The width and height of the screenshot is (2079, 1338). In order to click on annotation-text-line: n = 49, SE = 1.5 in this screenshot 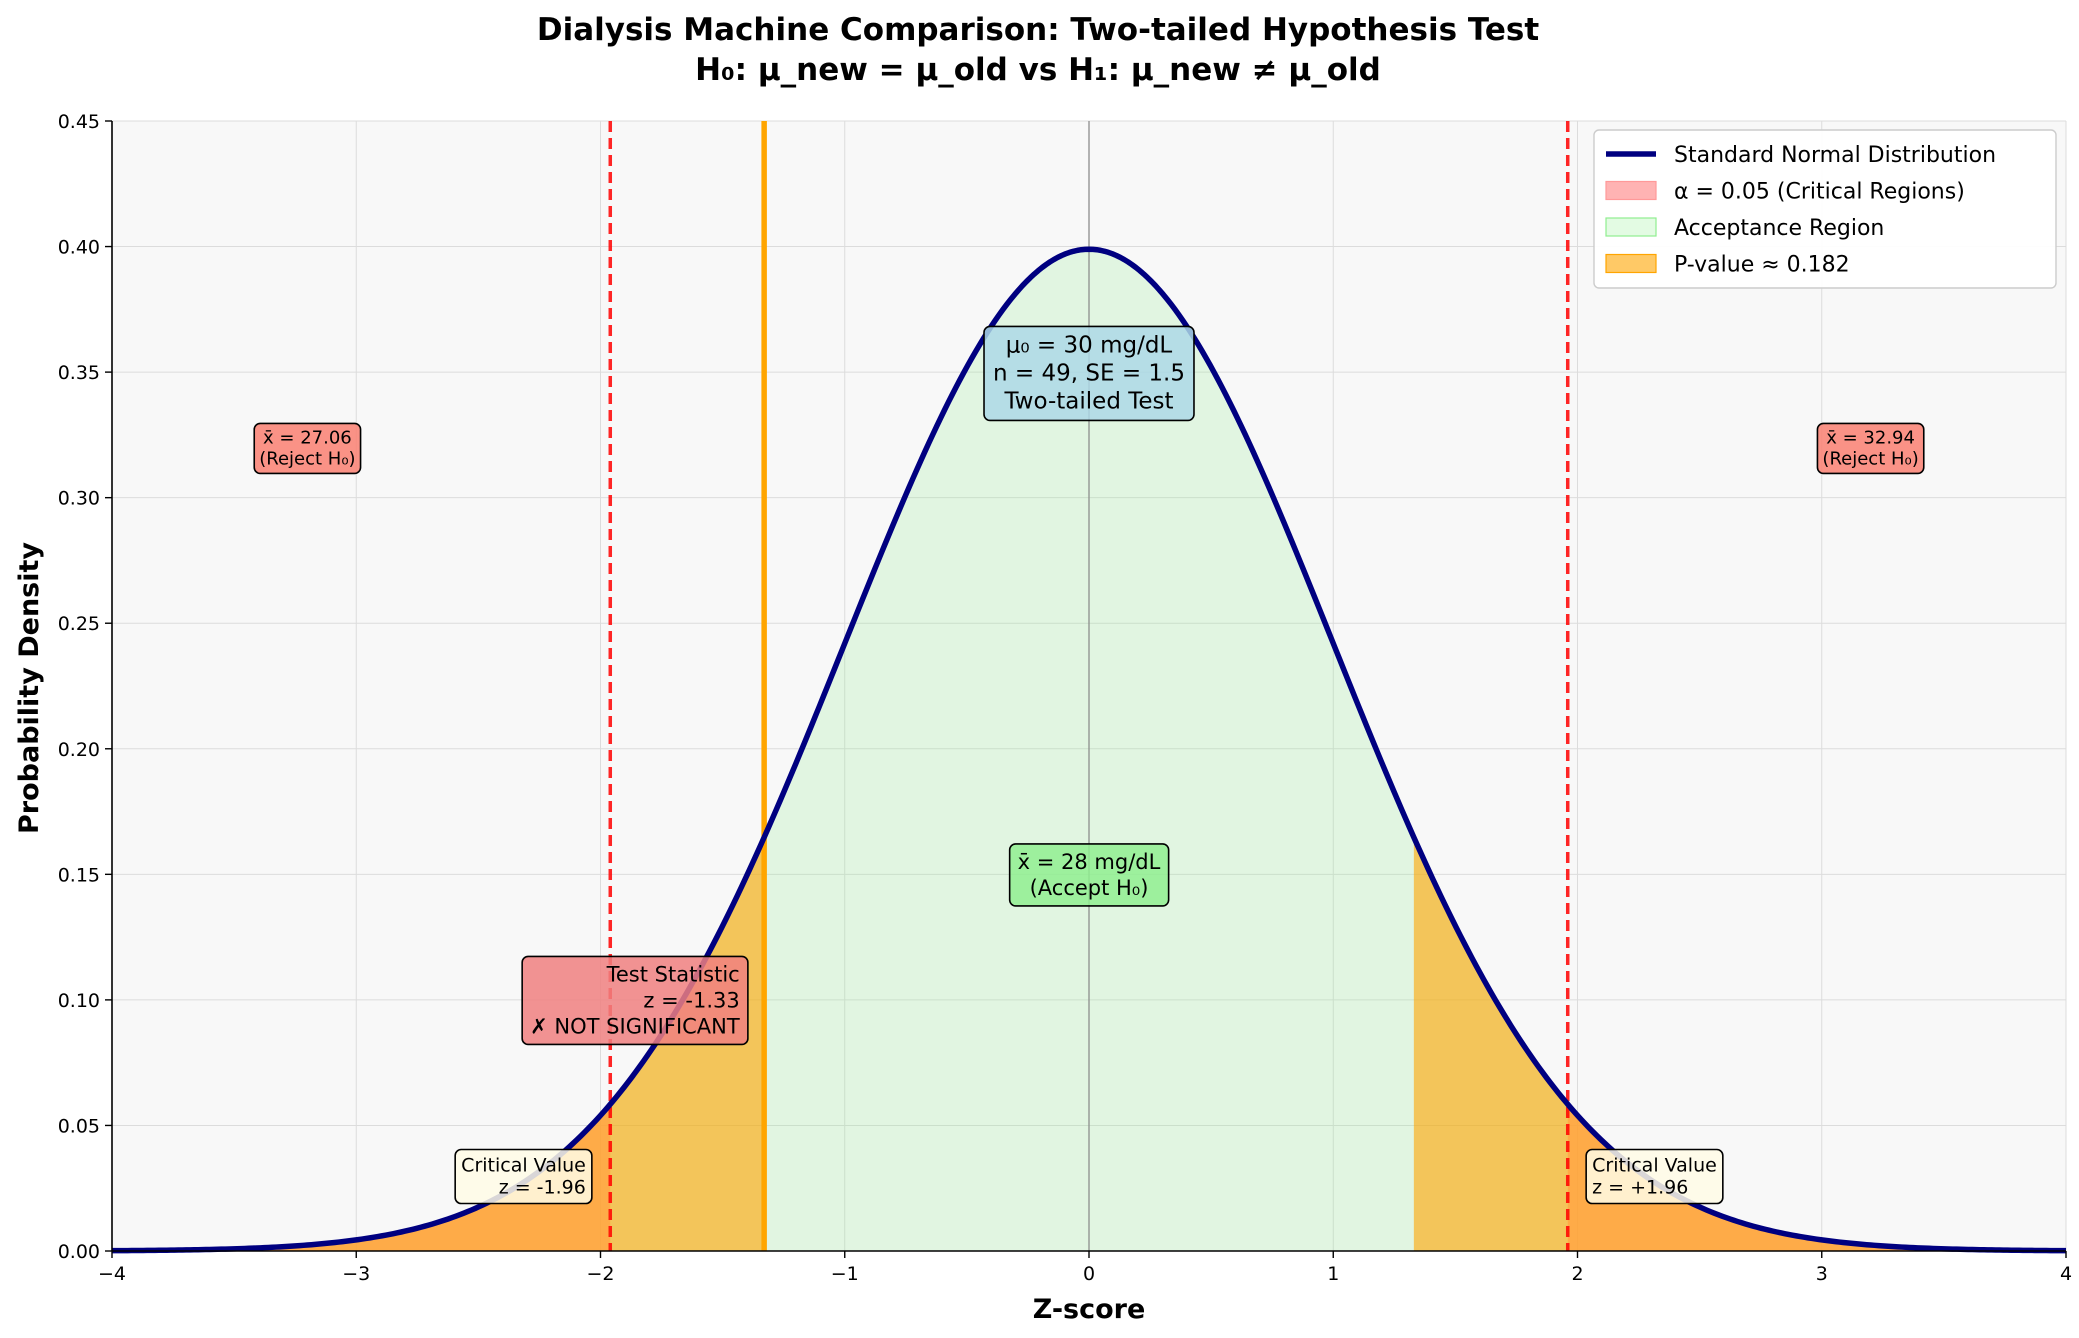, I will do `click(1089, 373)`.